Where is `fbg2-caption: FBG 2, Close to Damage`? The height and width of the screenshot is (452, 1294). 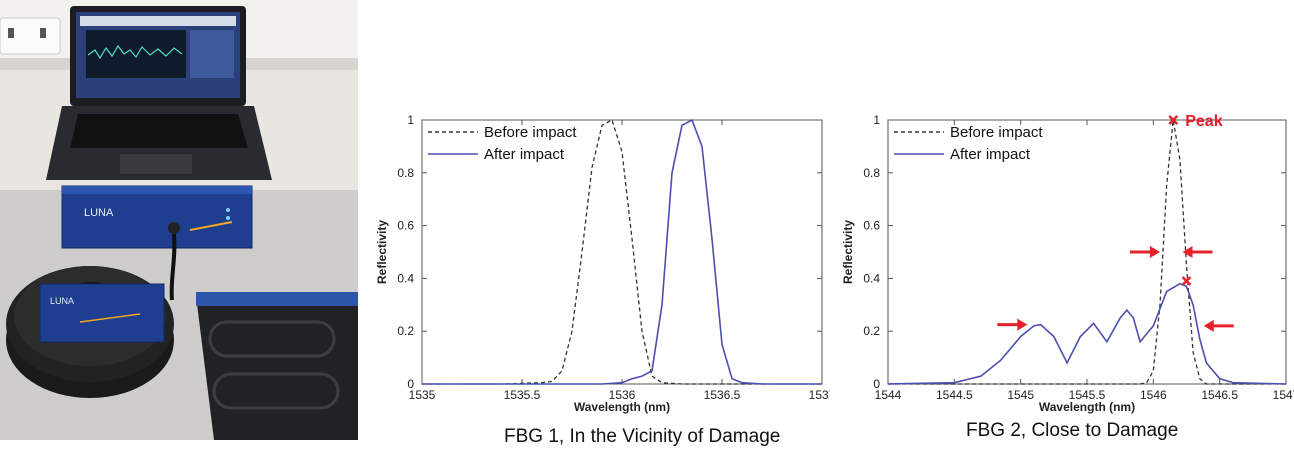
fbg2-caption: FBG 2, Close to Damage is located at coordinates (1072, 430).